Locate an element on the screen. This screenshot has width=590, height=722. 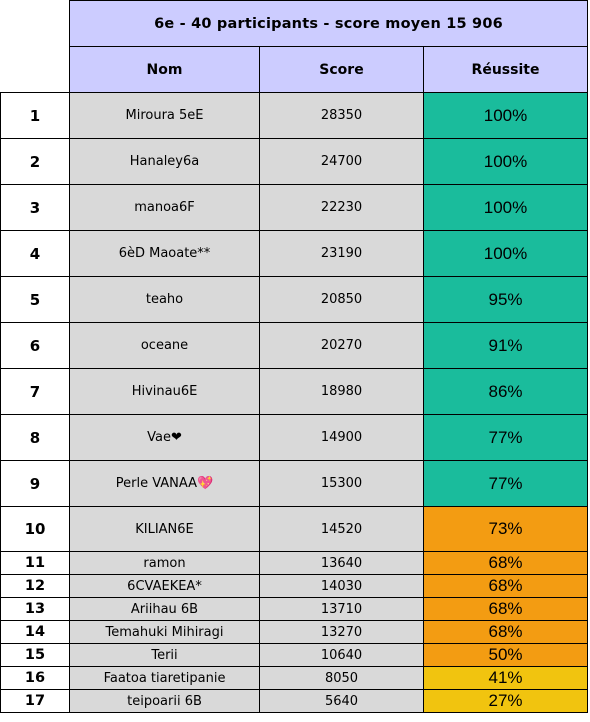
table-row: 1 Miroura 5eE 28350 100% is located at coordinates (294, 115).